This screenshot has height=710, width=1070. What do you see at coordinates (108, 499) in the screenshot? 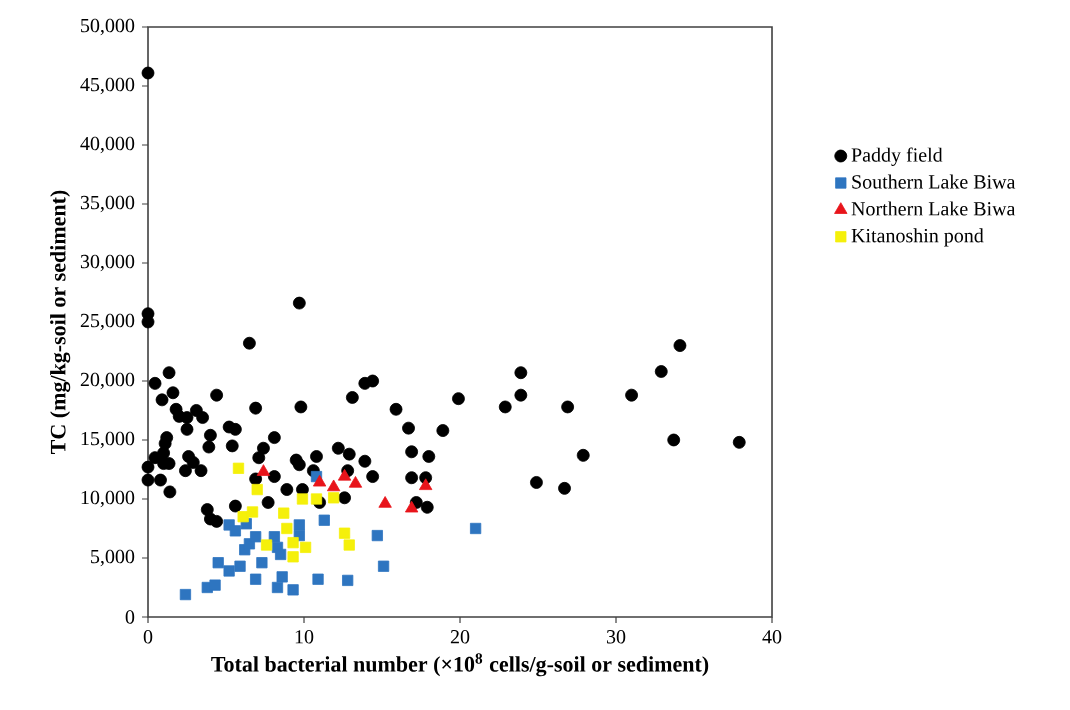
I see `y-tick-label: 10,000` at bounding box center [108, 499].